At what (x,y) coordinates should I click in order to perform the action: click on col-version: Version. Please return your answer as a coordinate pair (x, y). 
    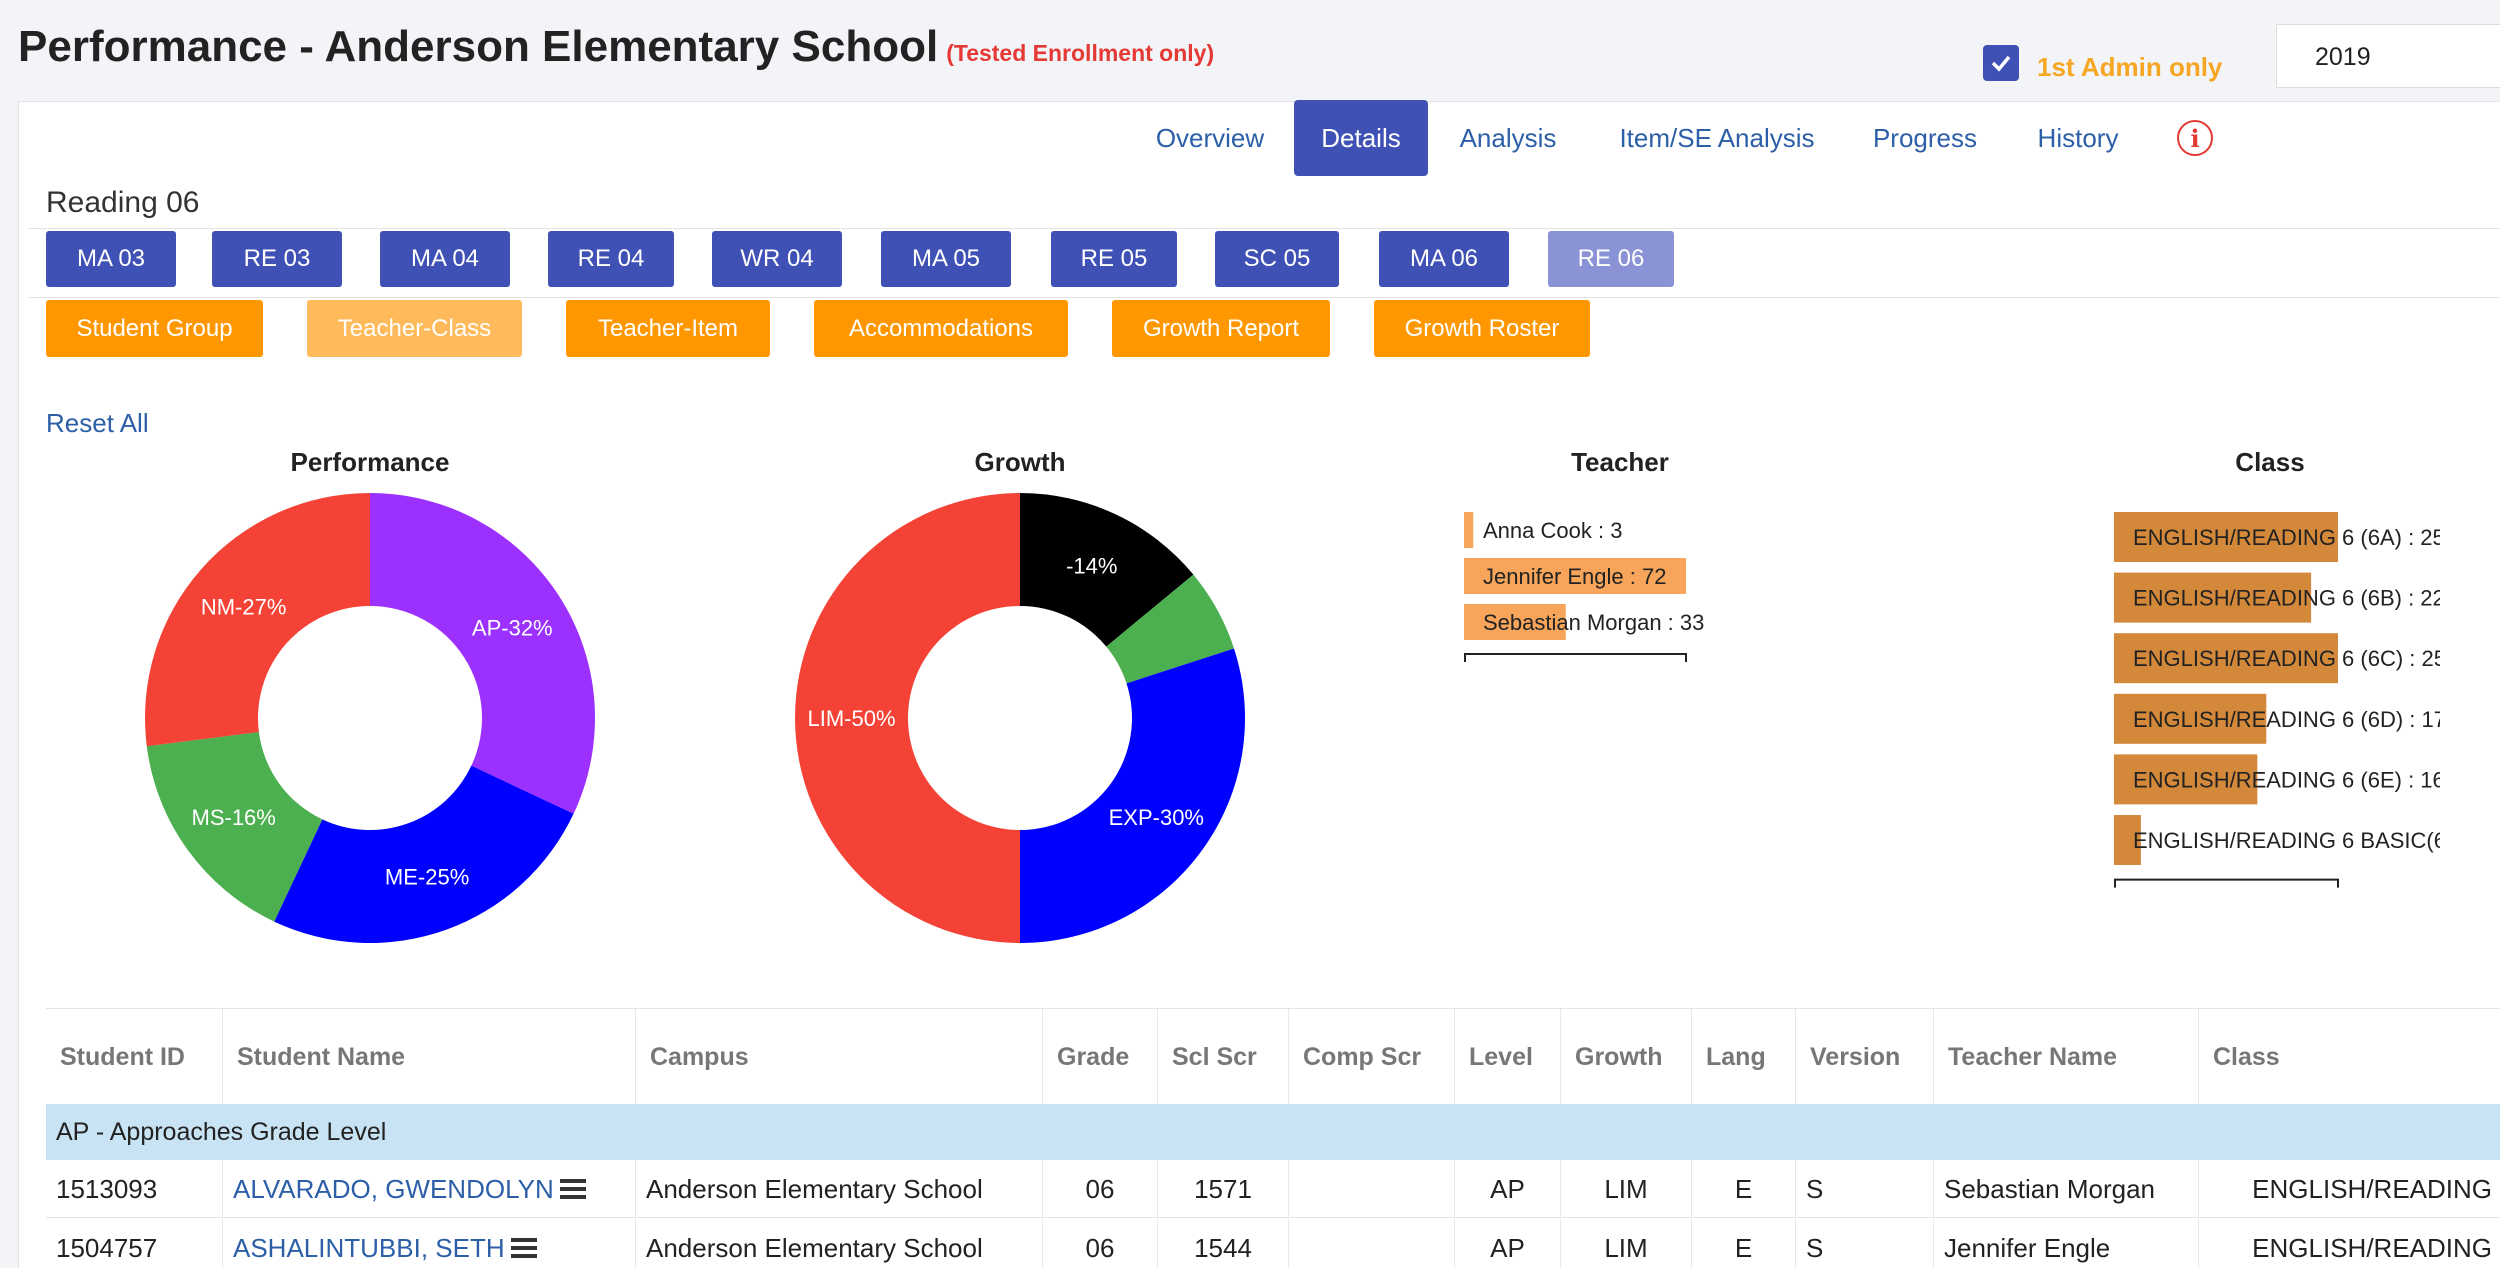
    Looking at the image, I should click on (1864, 1057).